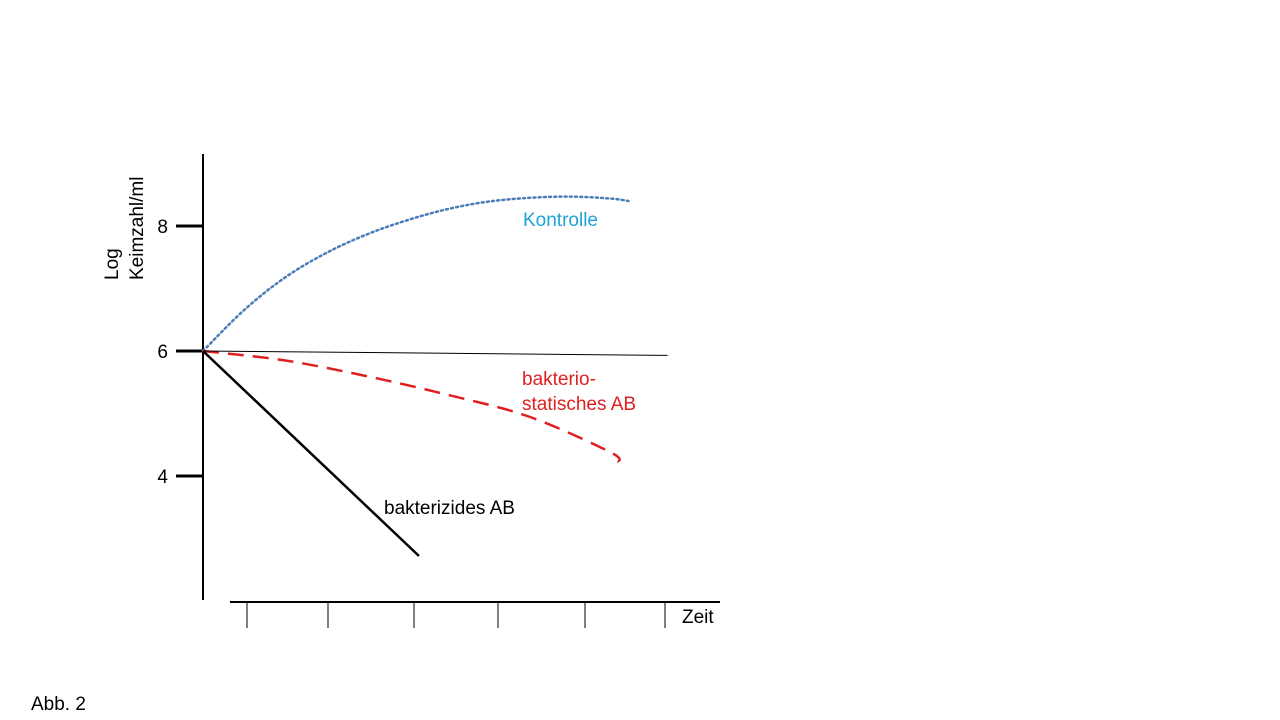  Describe the element at coordinates (560, 220) in the screenshot. I see `series-label-kontrolle: Kontrolle` at that location.